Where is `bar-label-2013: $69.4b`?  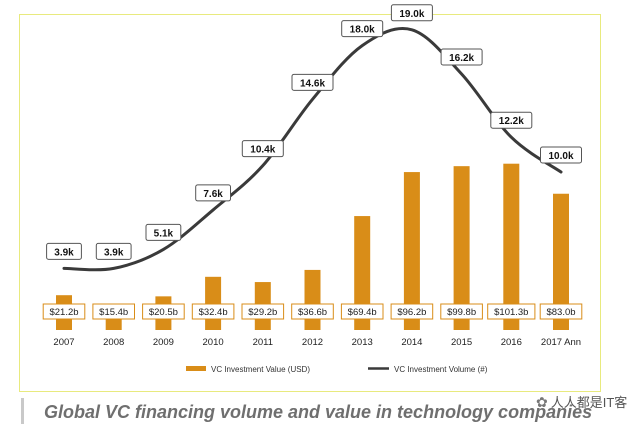
bar-label-2013: $69.4b is located at coordinates (362, 311).